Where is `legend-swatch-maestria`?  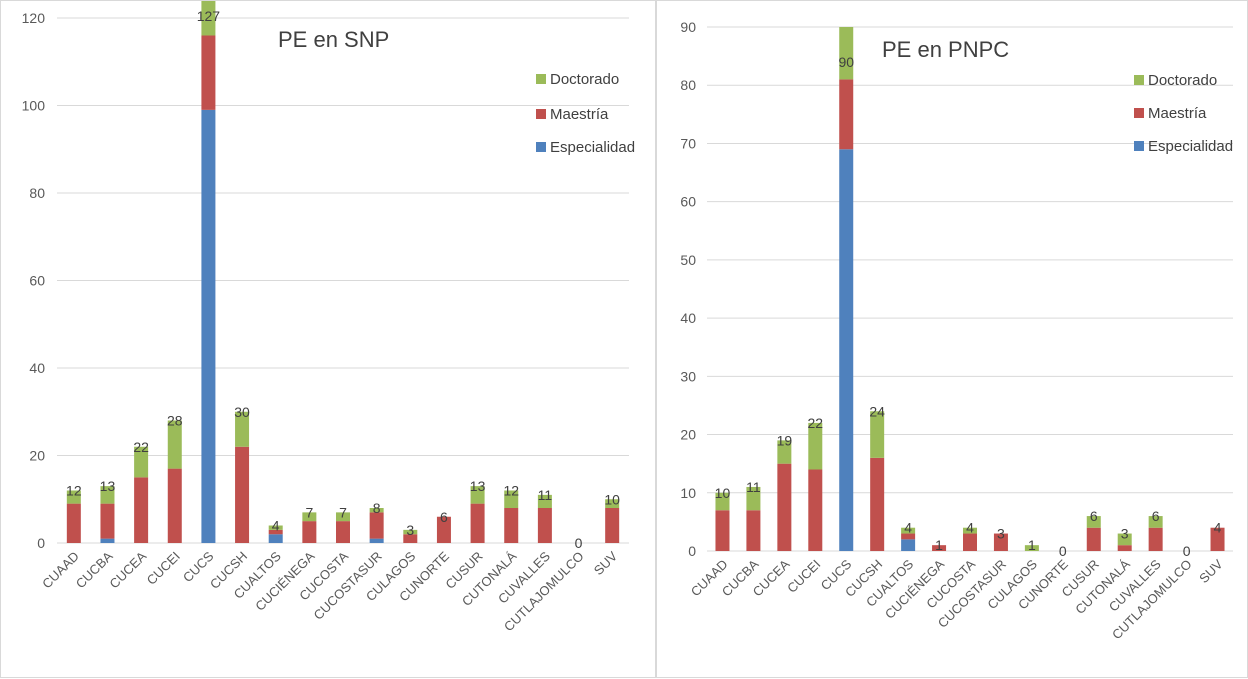 legend-swatch-maestria is located at coordinates (541, 114).